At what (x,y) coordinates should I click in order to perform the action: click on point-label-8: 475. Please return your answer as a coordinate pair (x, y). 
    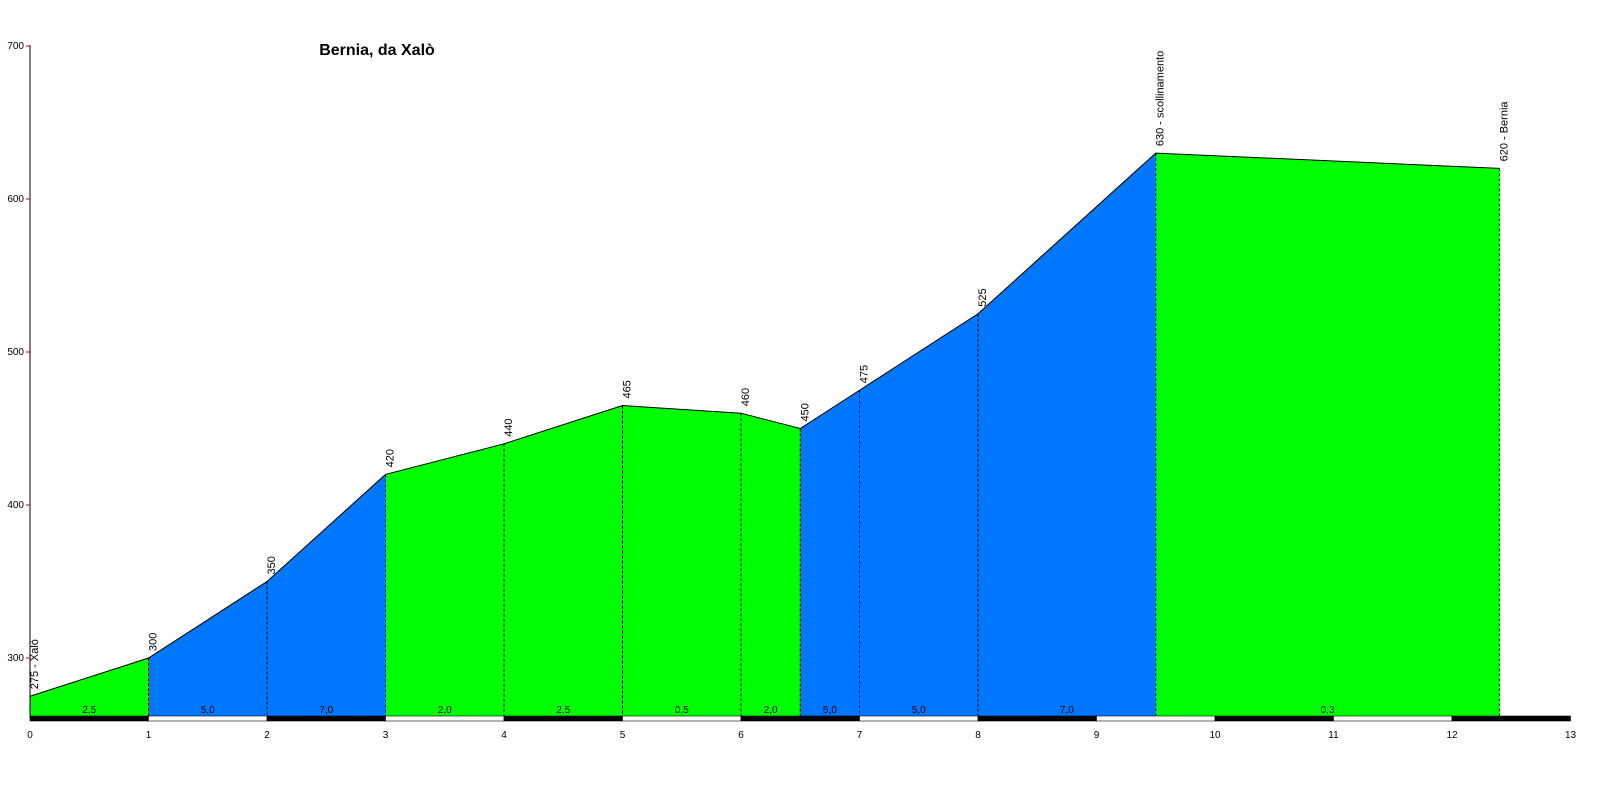
    Looking at the image, I should click on (865, 374).